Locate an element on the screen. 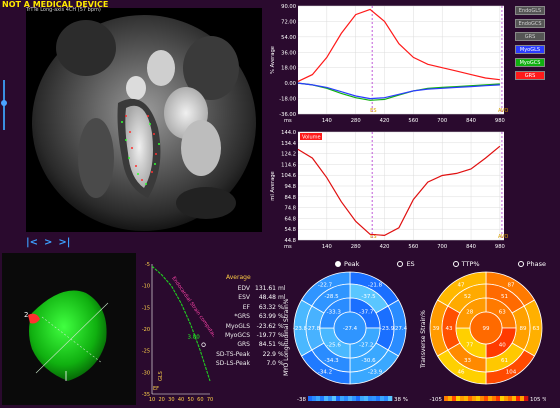 The width and height of the screenshot is (560, 408). average-value: -23.62 is located at coordinates (266, 326).